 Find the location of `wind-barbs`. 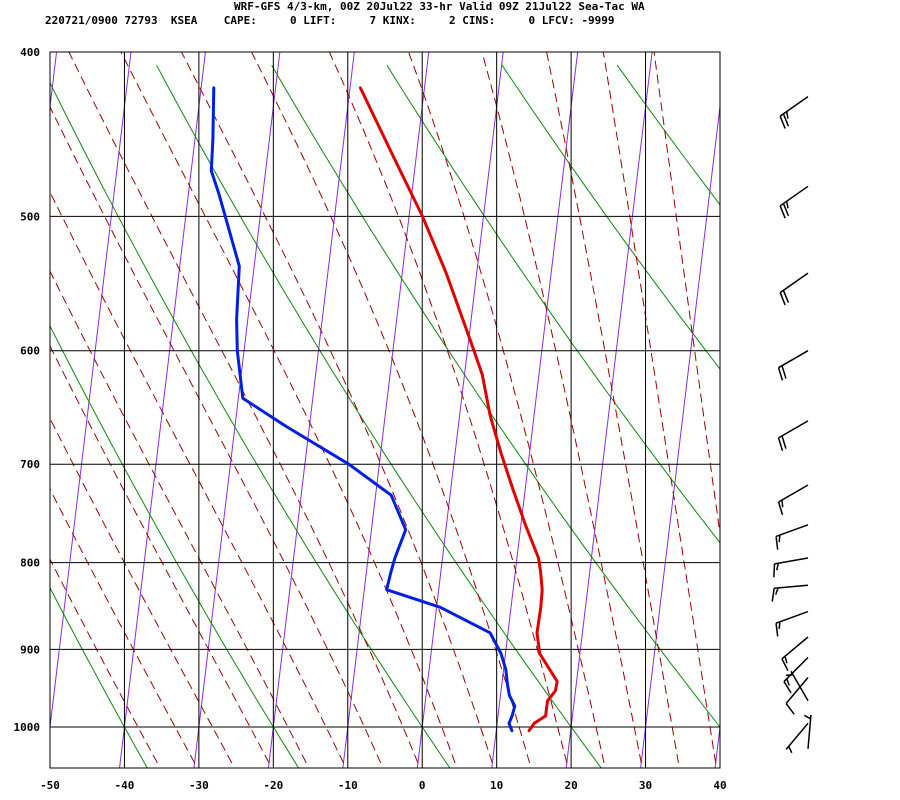

wind-barbs is located at coordinates (791, 425).